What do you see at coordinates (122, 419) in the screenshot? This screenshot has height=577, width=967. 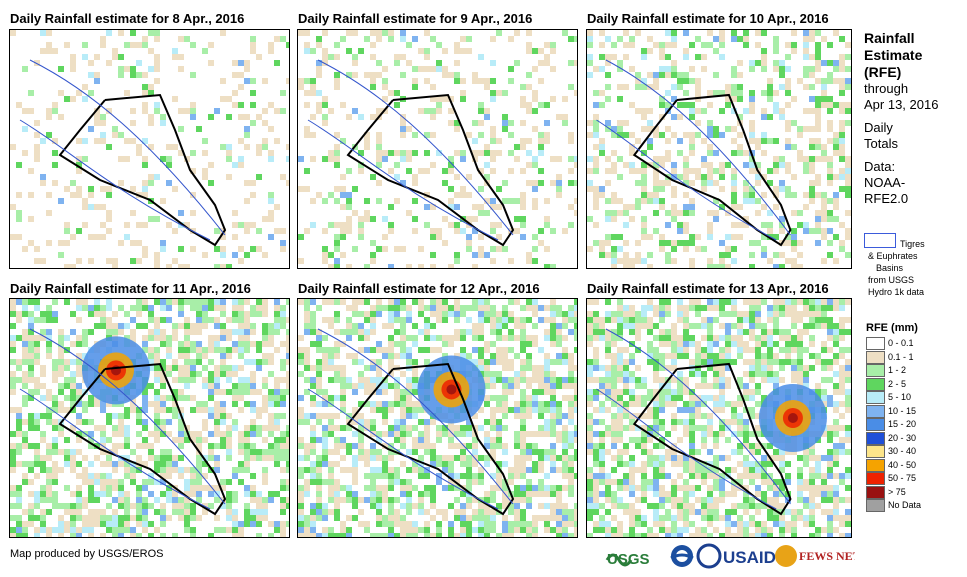 I see `river-line` at bounding box center [122, 419].